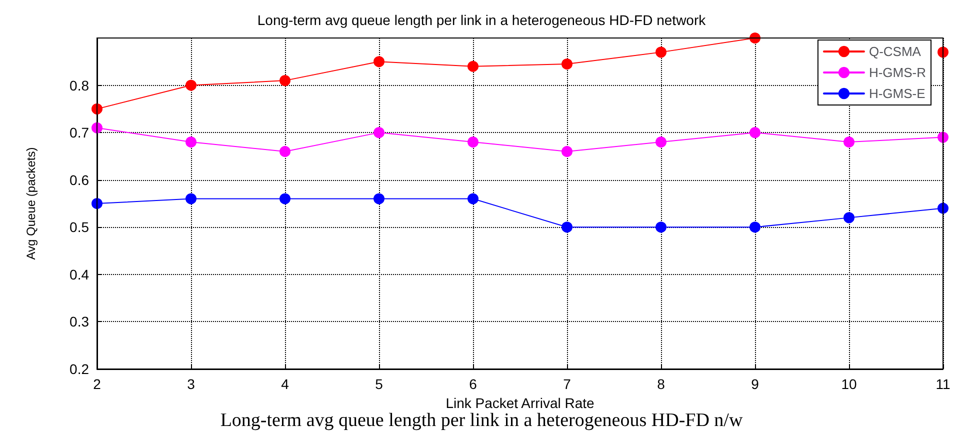  What do you see at coordinates (285, 384) in the screenshot?
I see `x-tick-label: 4` at bounding box center [285, 384].